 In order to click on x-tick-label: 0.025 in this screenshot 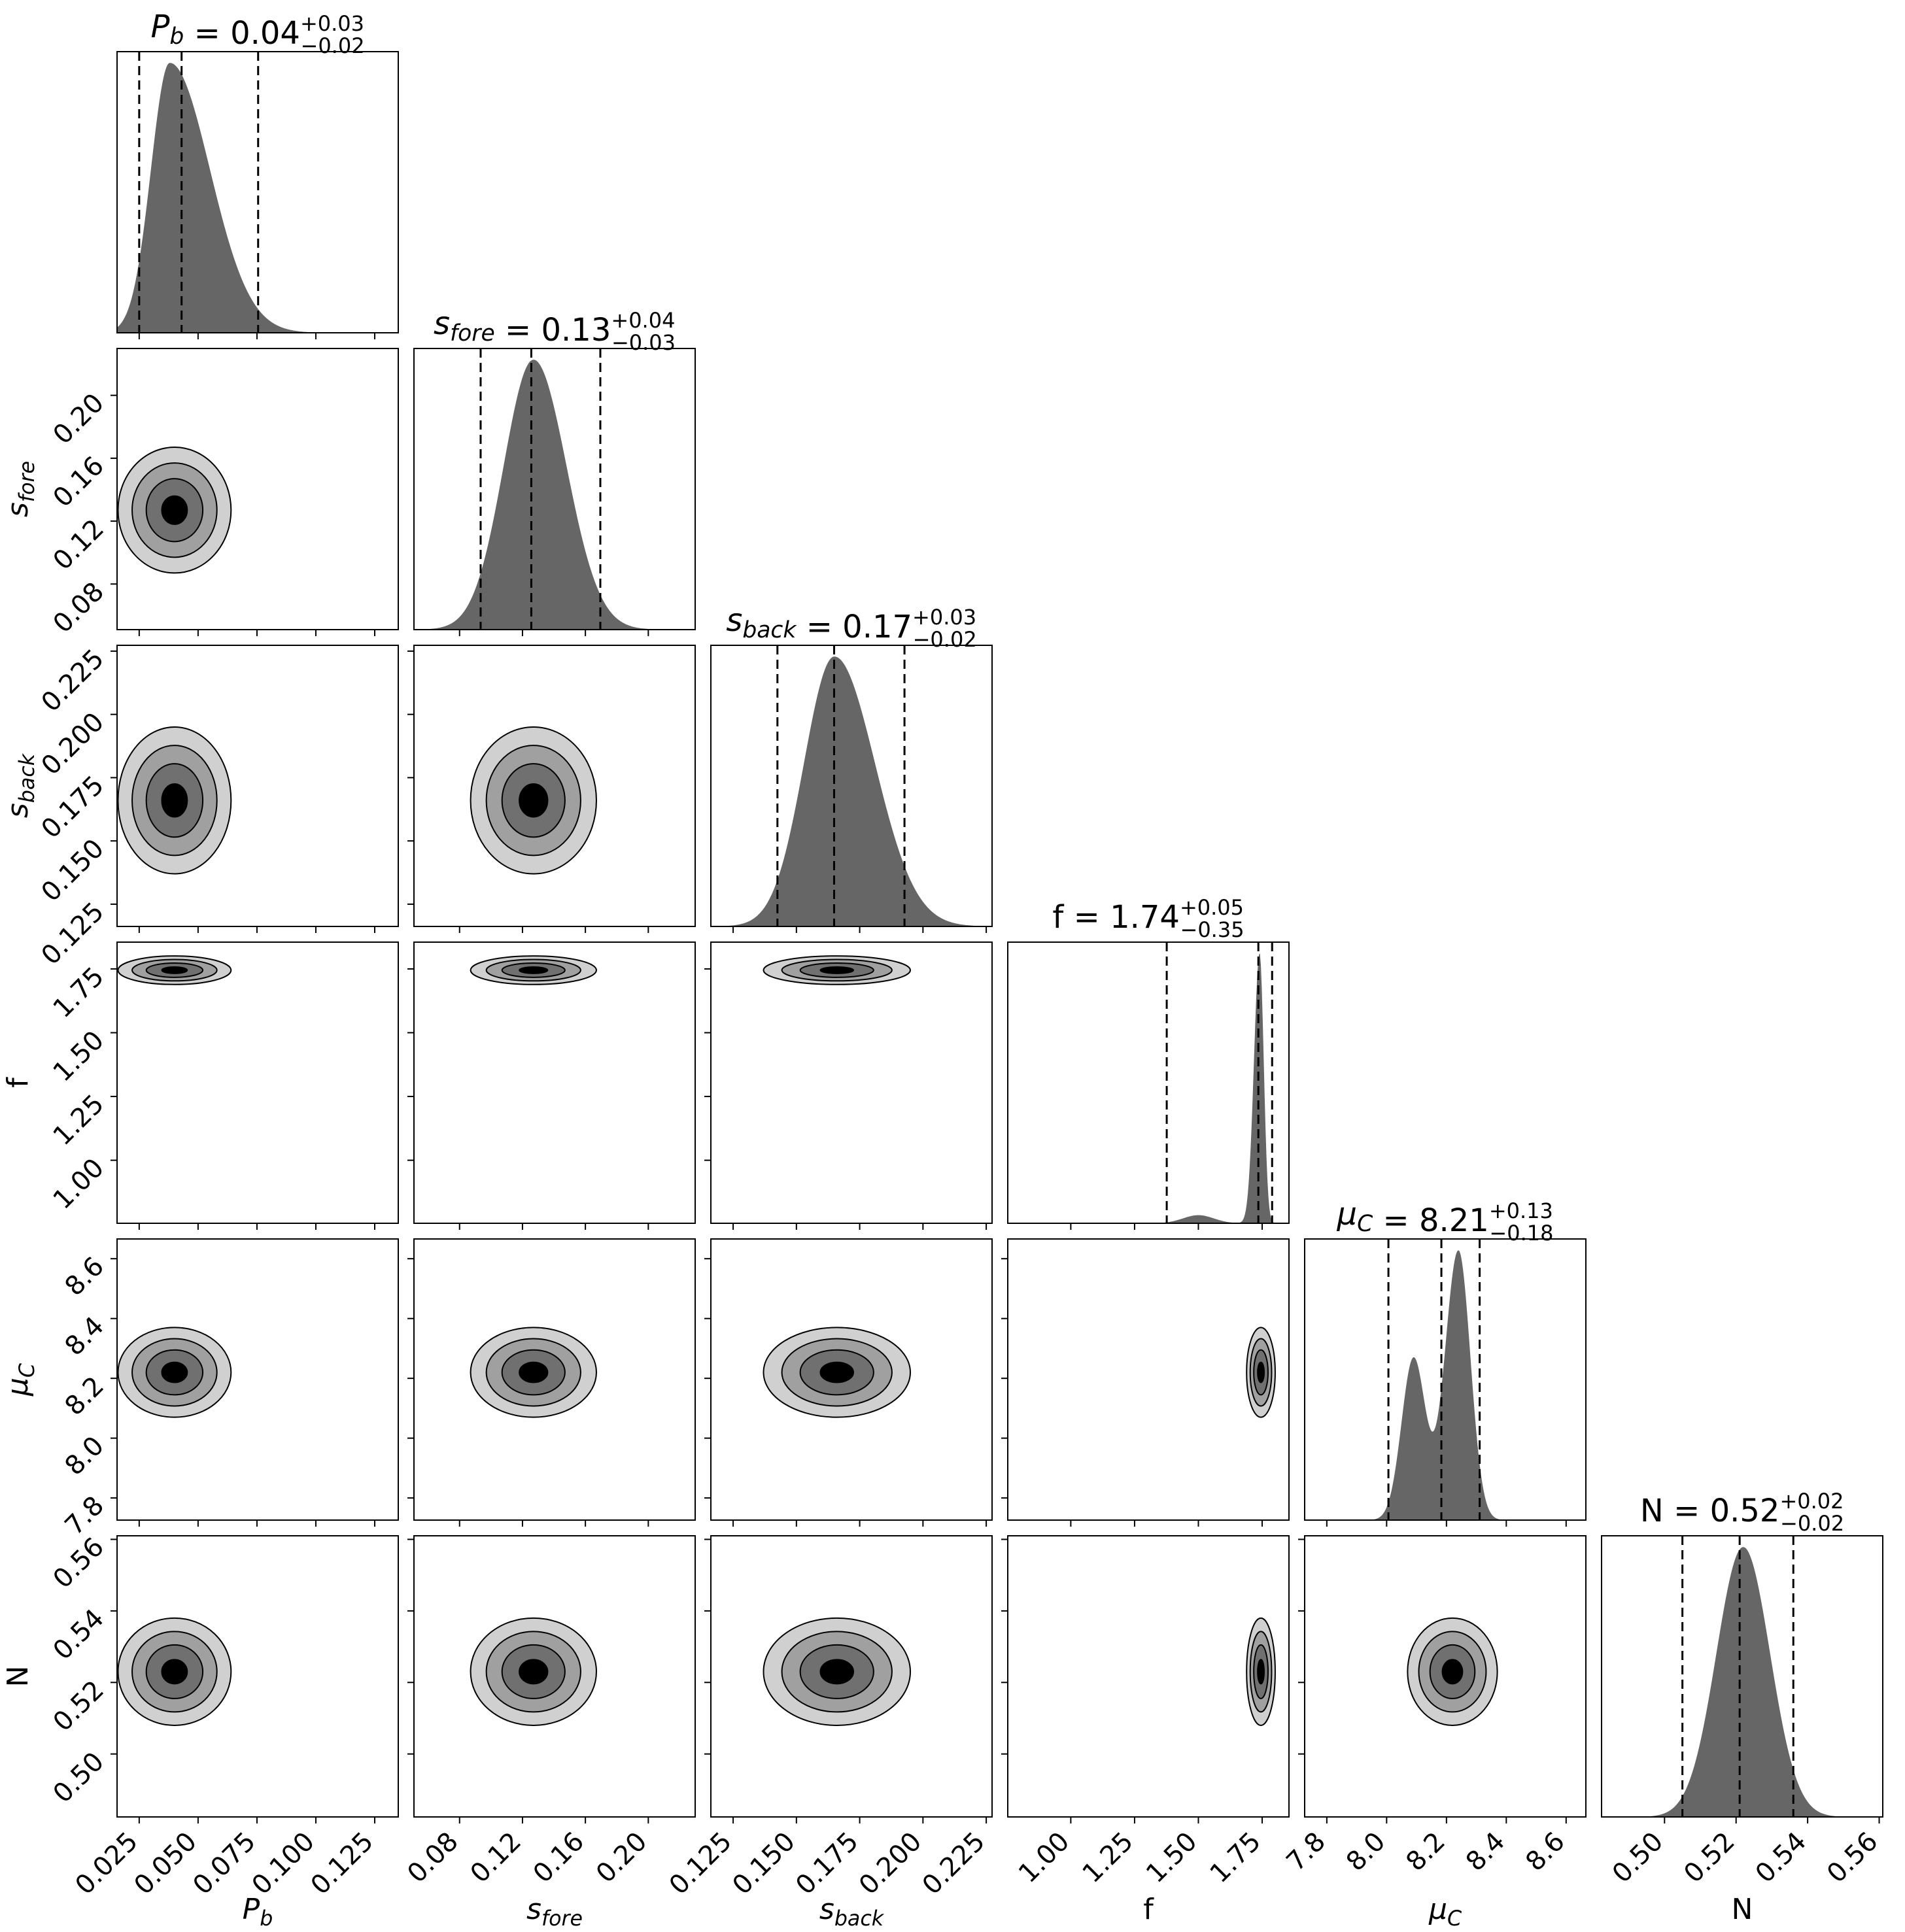, I will do `click(106, 1864)`.